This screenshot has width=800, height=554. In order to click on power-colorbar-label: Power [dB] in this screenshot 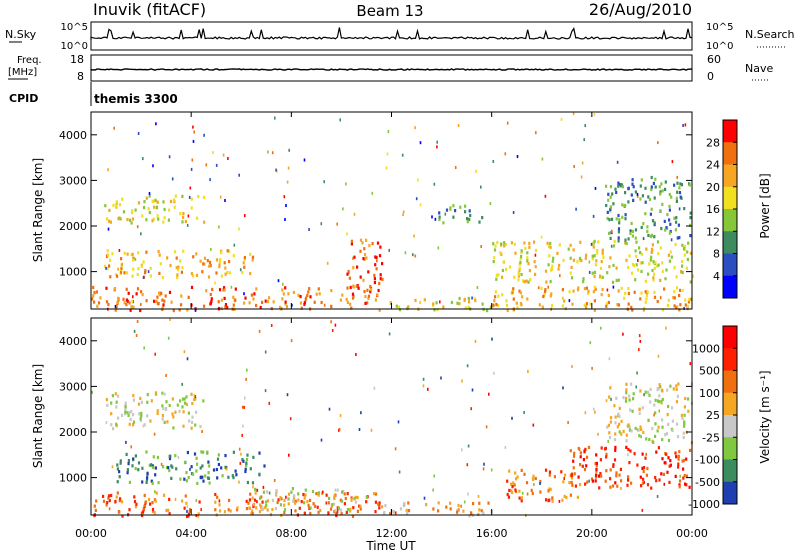, I will do `click(765, 205)`.